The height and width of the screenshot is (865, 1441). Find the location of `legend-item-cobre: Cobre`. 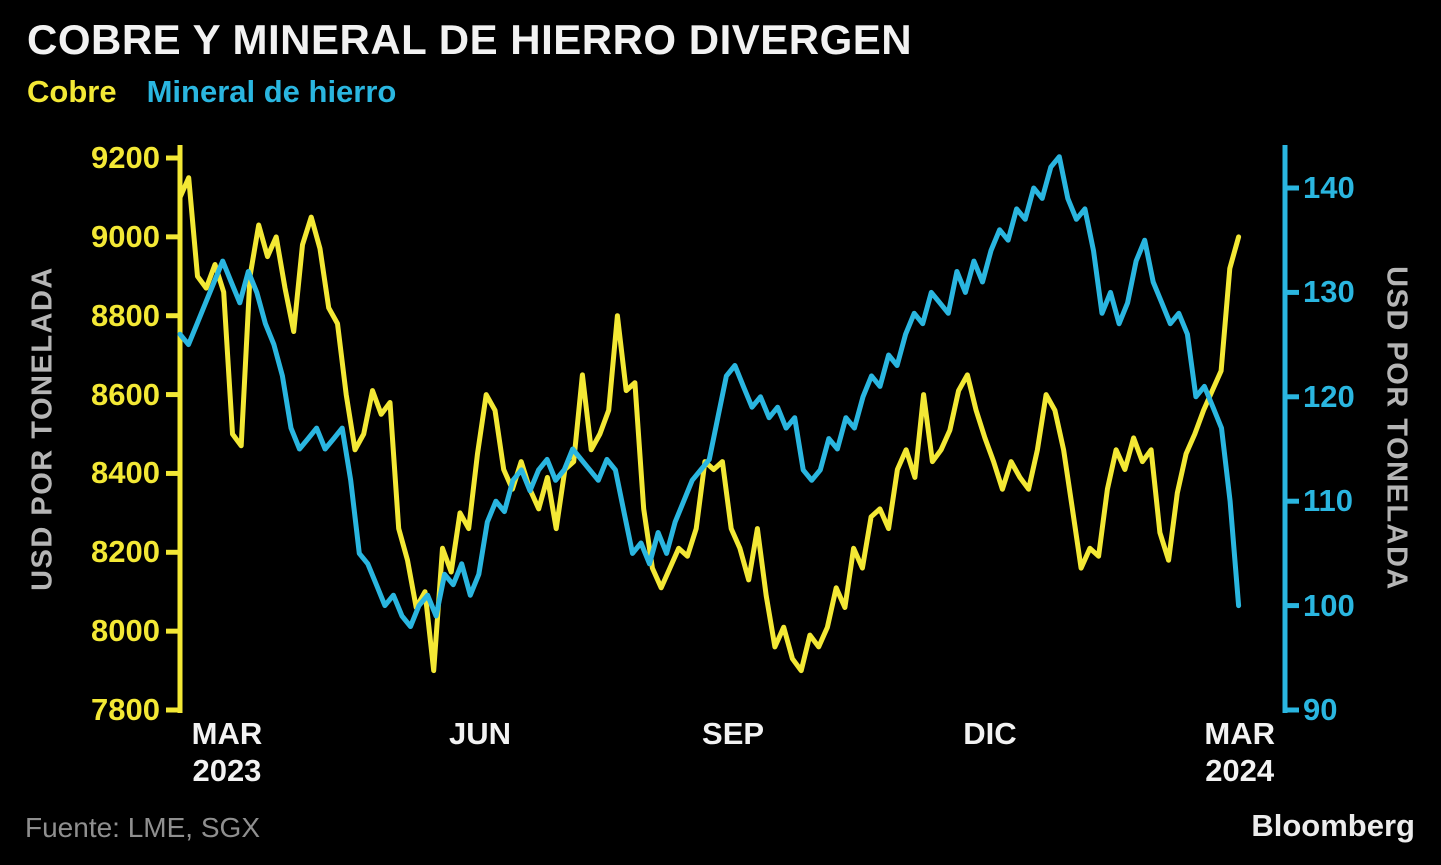

legend-item-cobre: Cobre is located at coordinates (72, 91).